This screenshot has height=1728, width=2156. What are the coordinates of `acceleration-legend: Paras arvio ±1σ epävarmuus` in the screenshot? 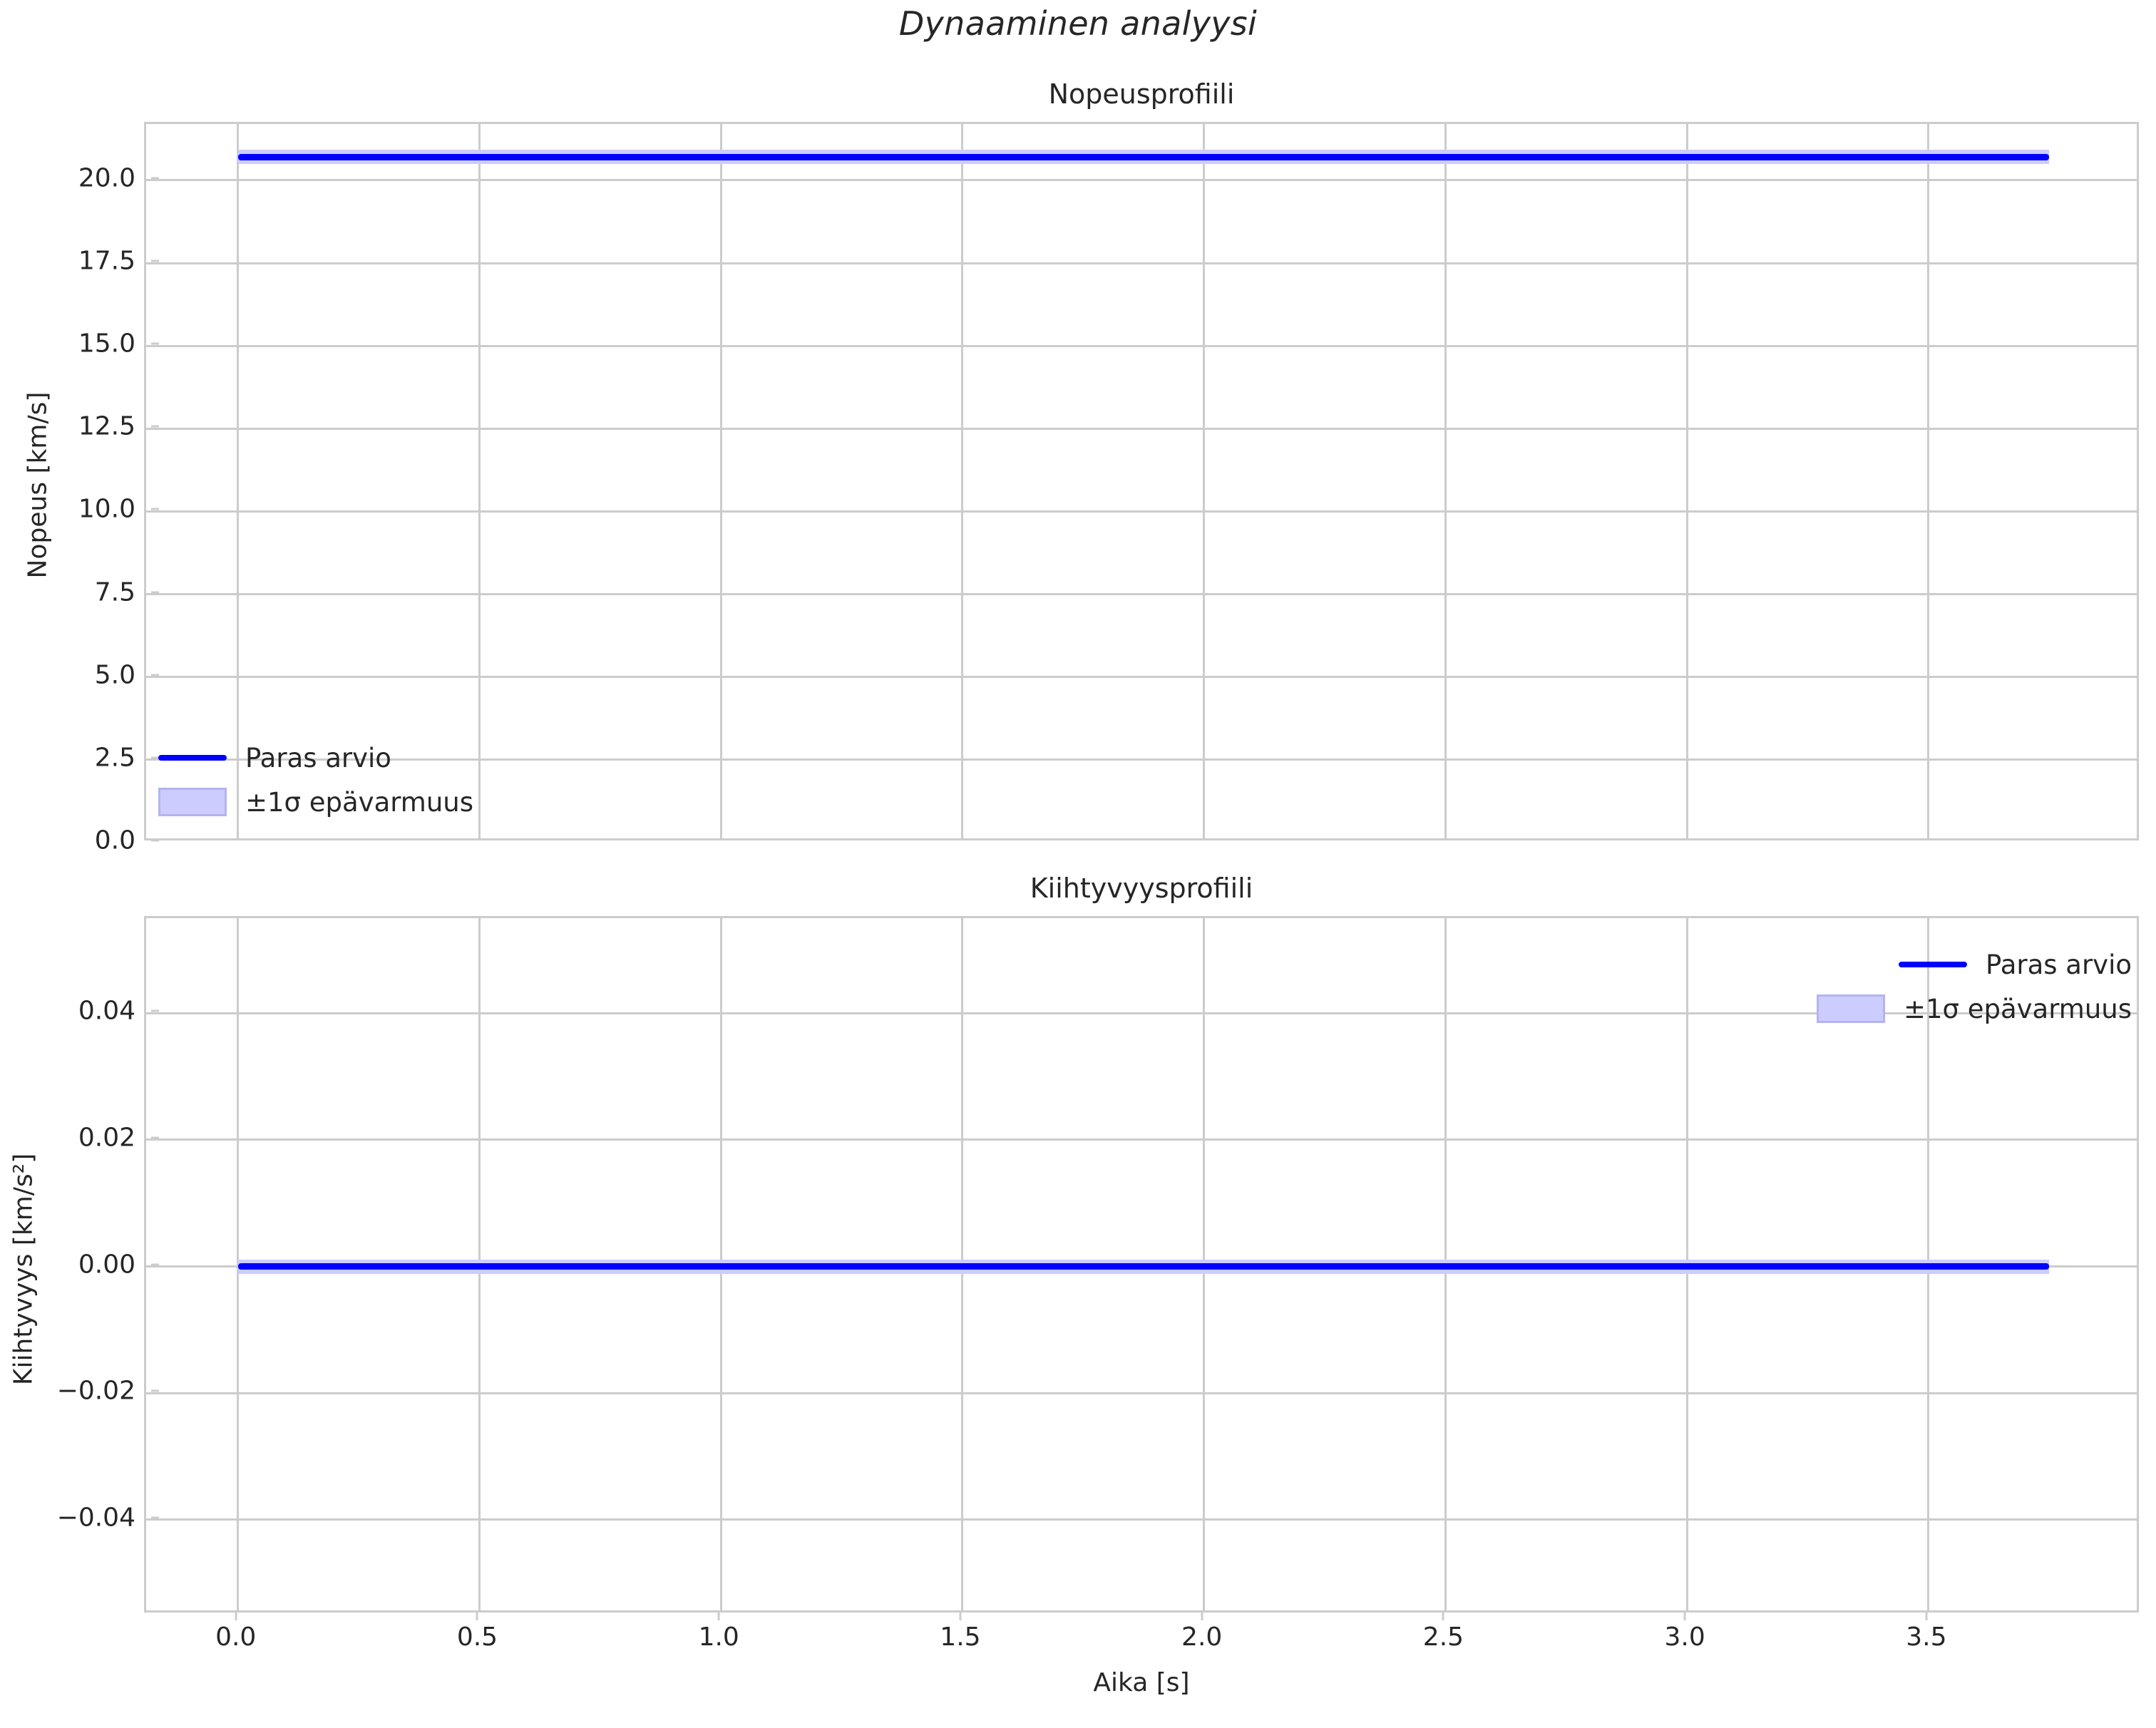 It's located at (1974, 986).